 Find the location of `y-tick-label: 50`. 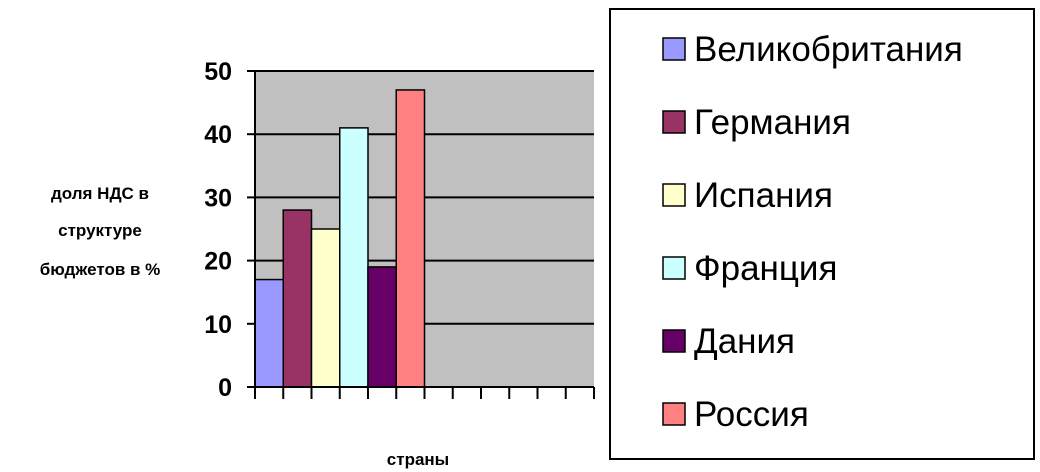

y-tick-label: 50 is located at coordinates (218, 72).